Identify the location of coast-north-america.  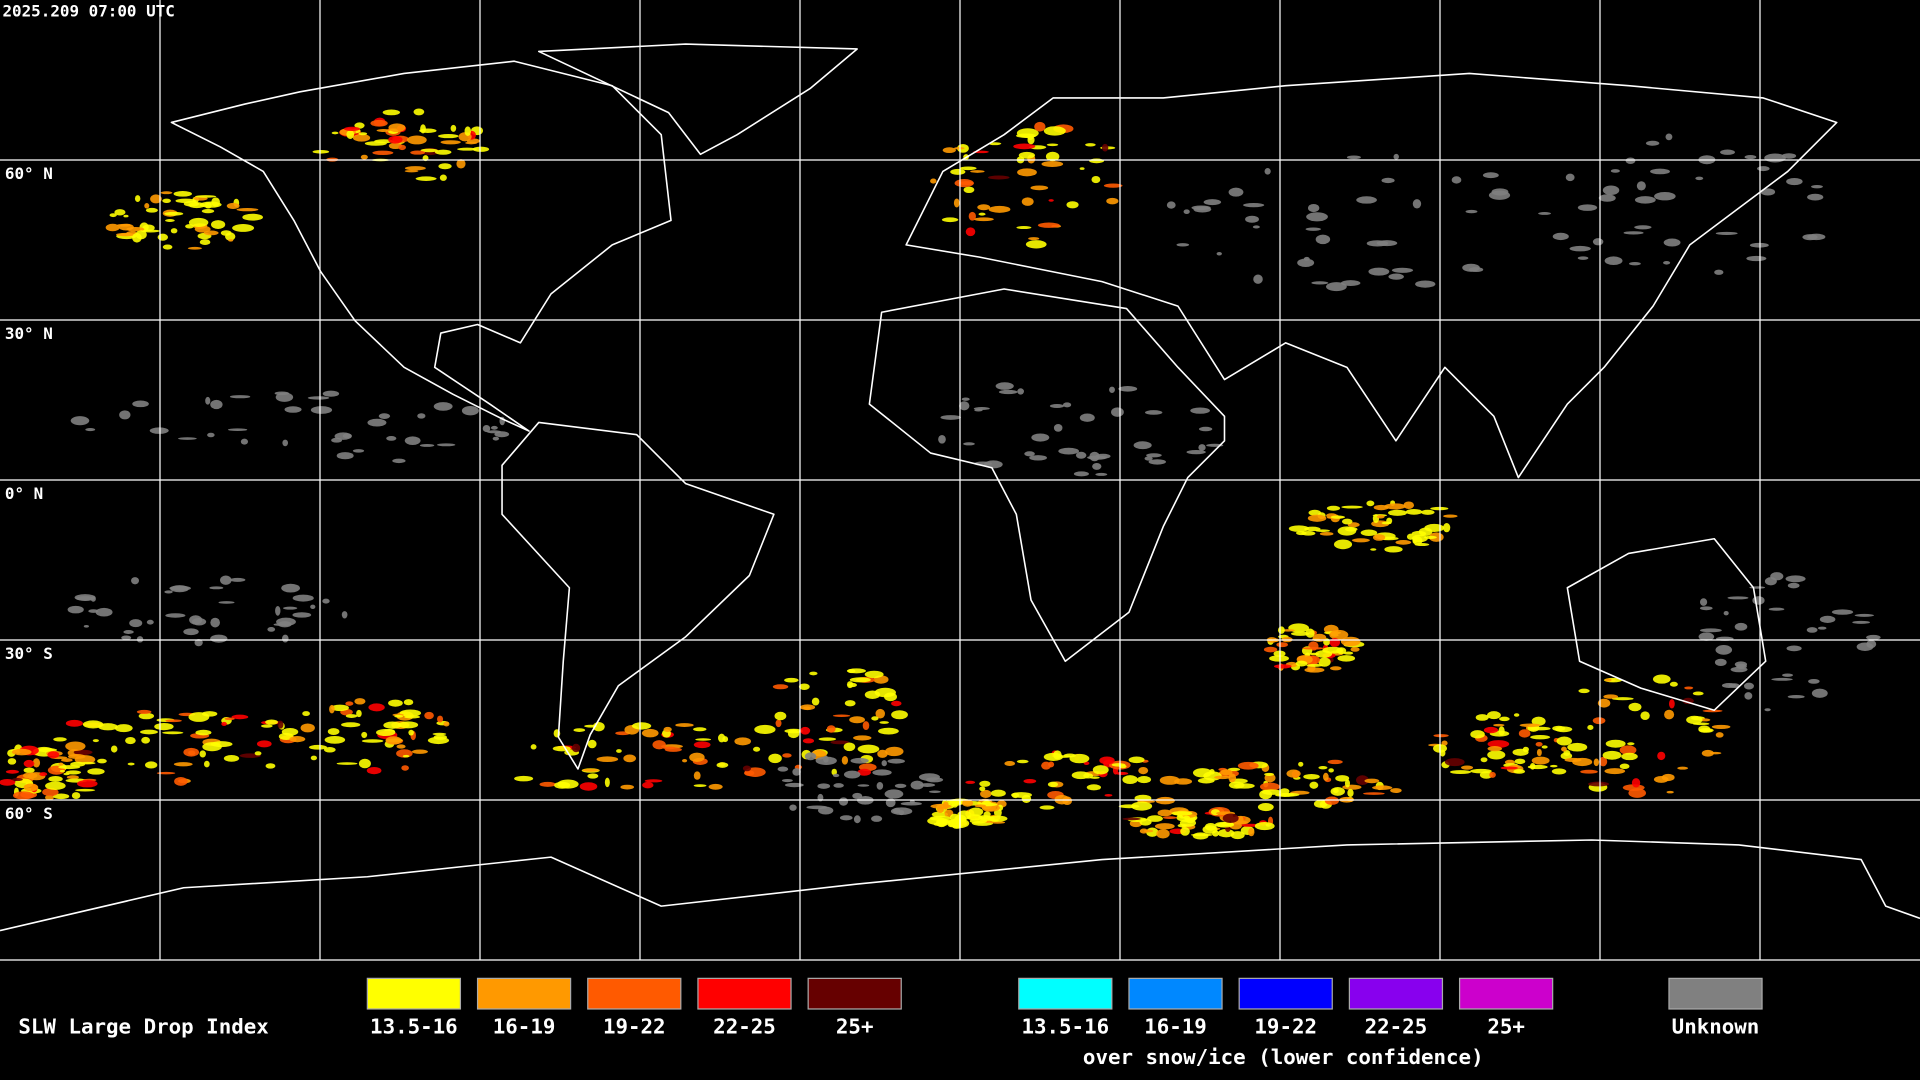
(421, 246).